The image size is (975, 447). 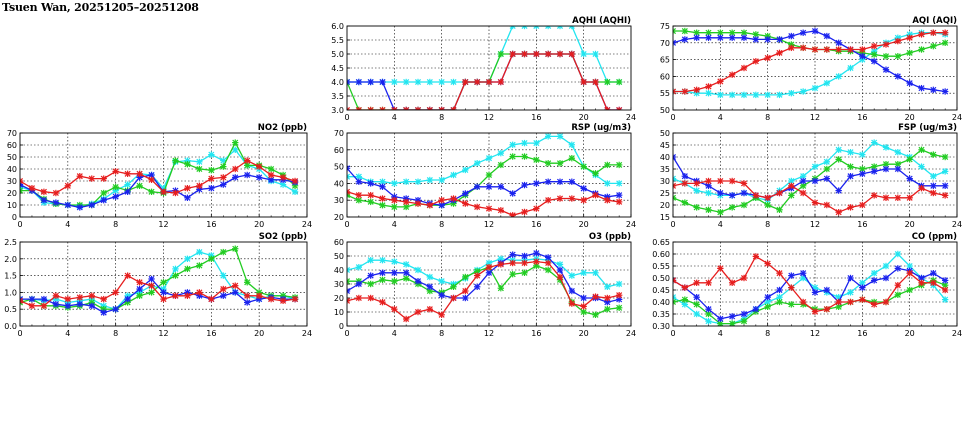 What do you see at coordinates (489, 333) in the screenshot?
I see `x-tick-label: 12` at bounding box center [489, 333].